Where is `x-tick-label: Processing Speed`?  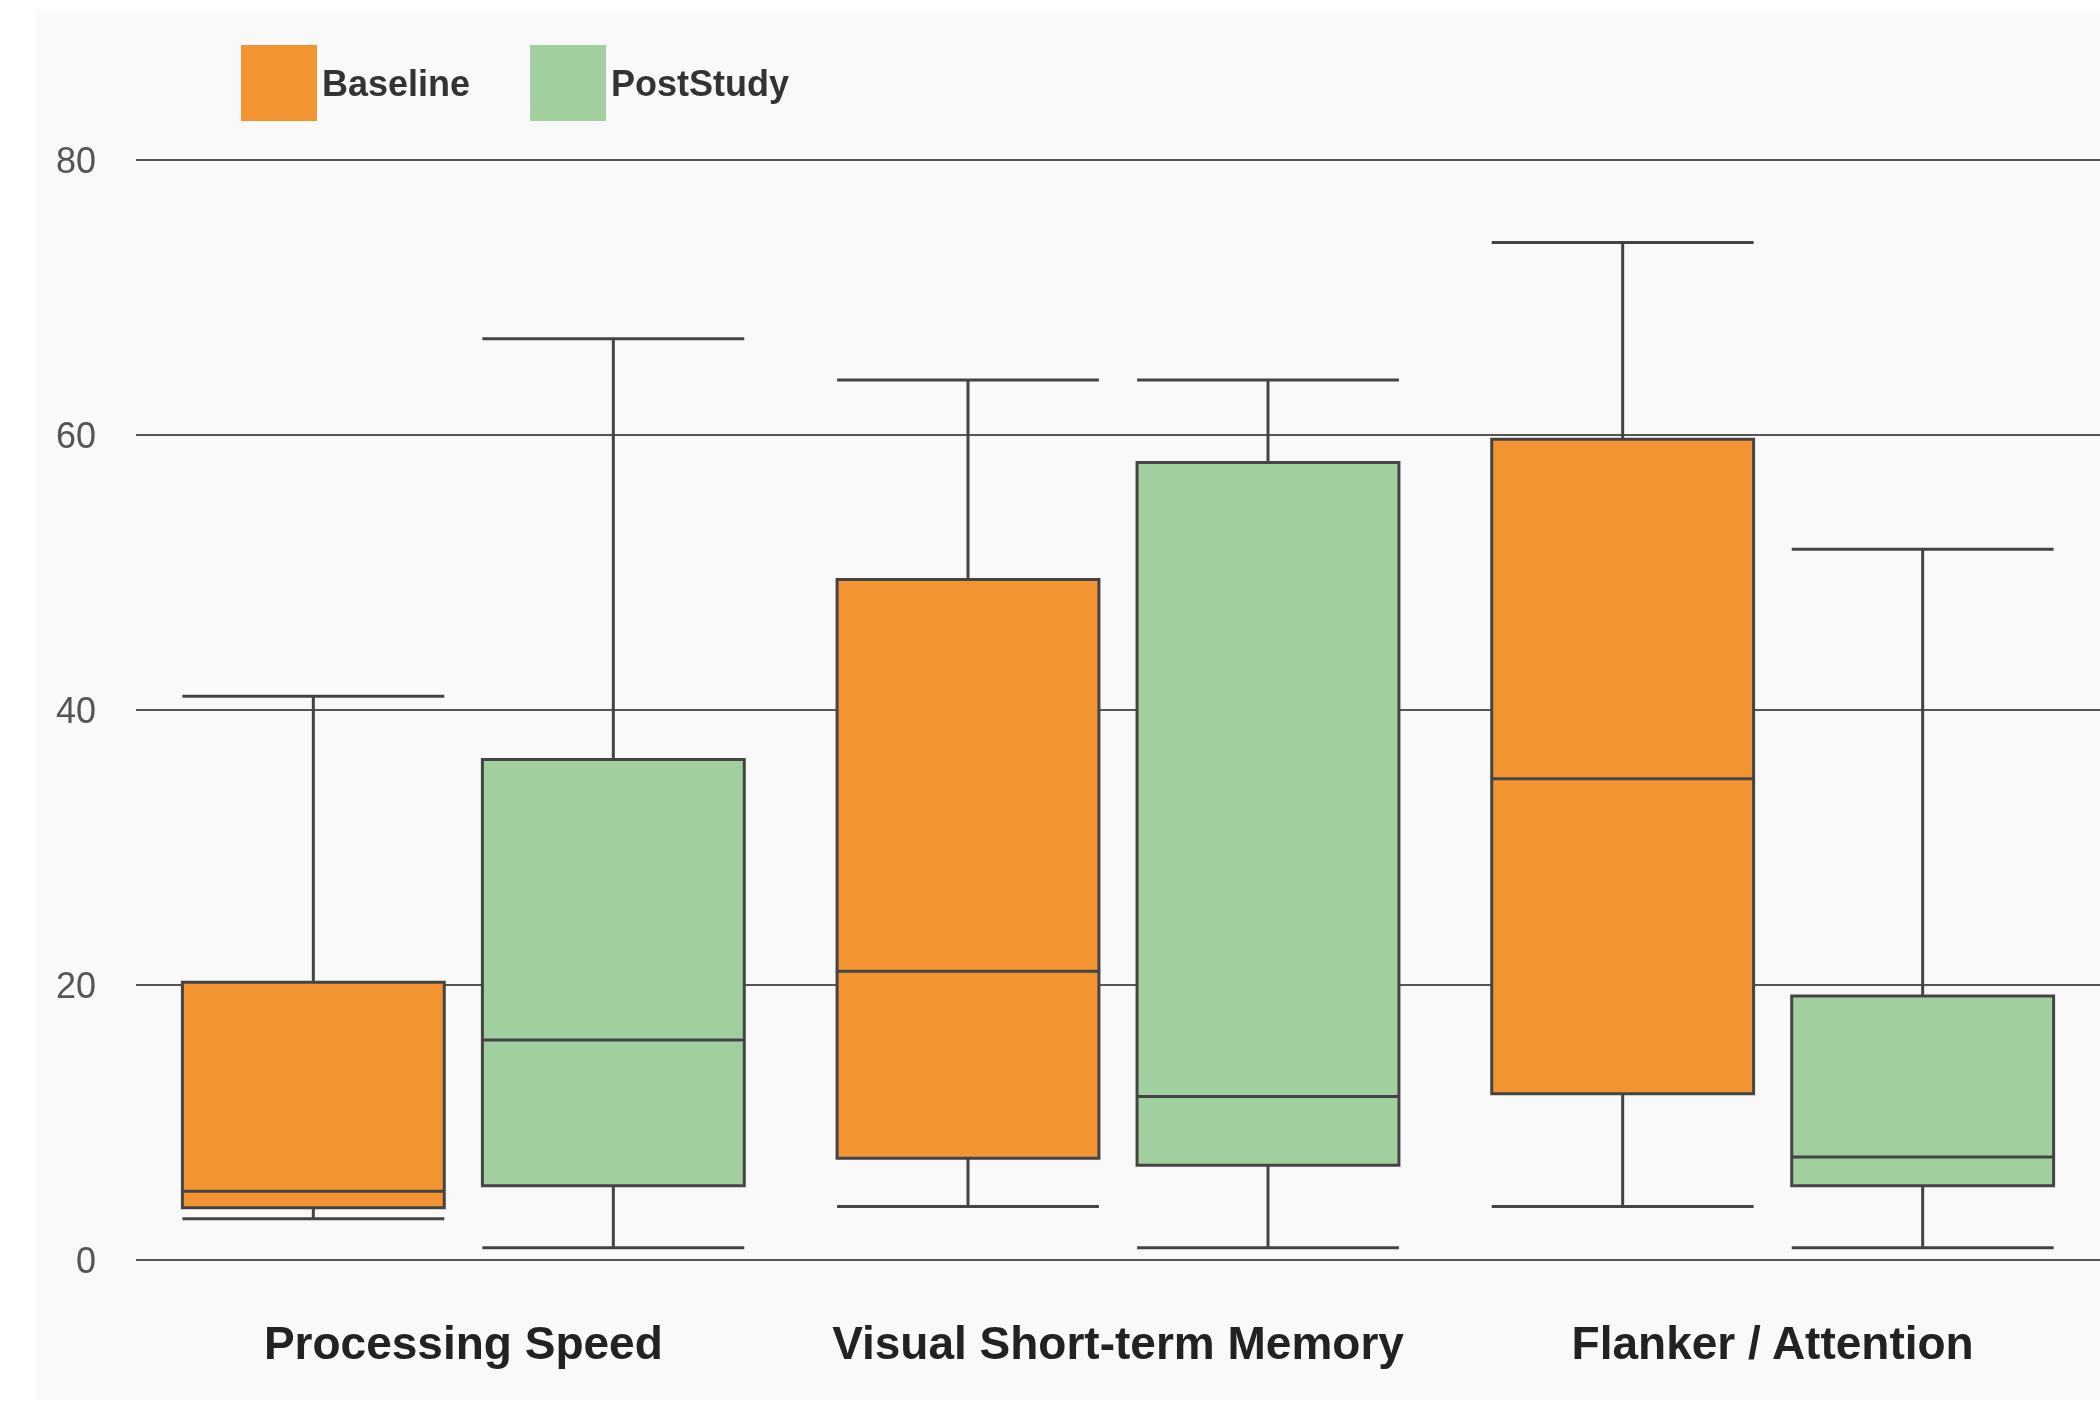 x-tick-label: Processing Speed is located at coordinates (463, 1343).